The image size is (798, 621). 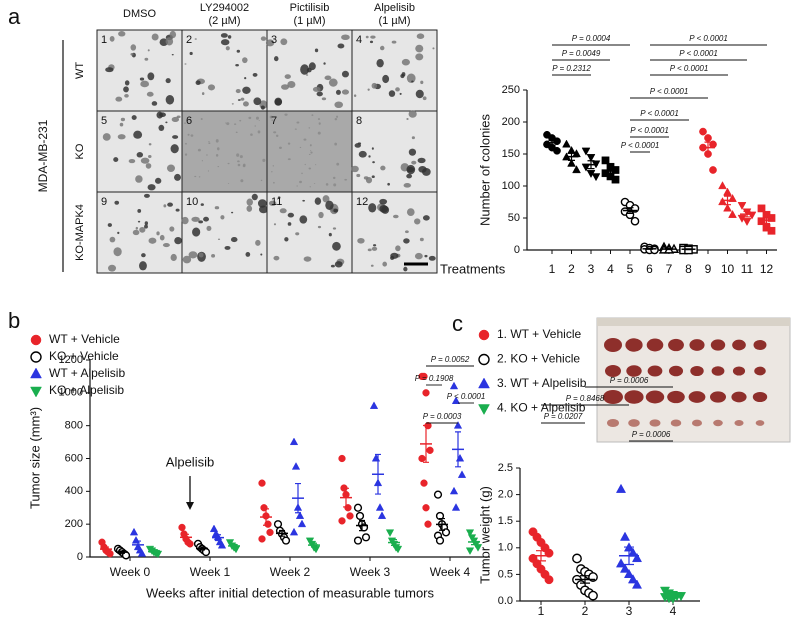 What do you see at coordinates (541, 408) in the screenshot?
I see `legend-label: 4. KO + Alpelisib` at bounding box center [541, 408].